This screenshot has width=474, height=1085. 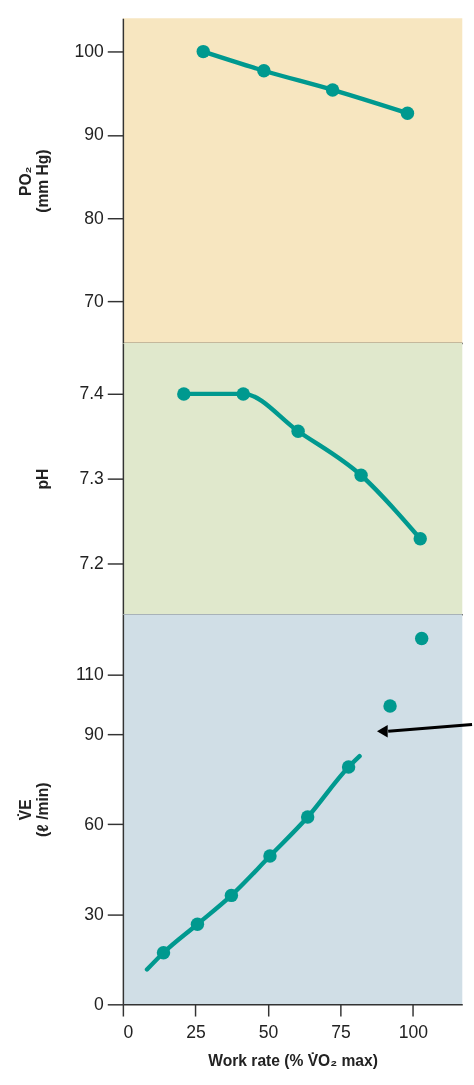 I want to click on x-tick-label: 0, so click(x=128, y=1031).